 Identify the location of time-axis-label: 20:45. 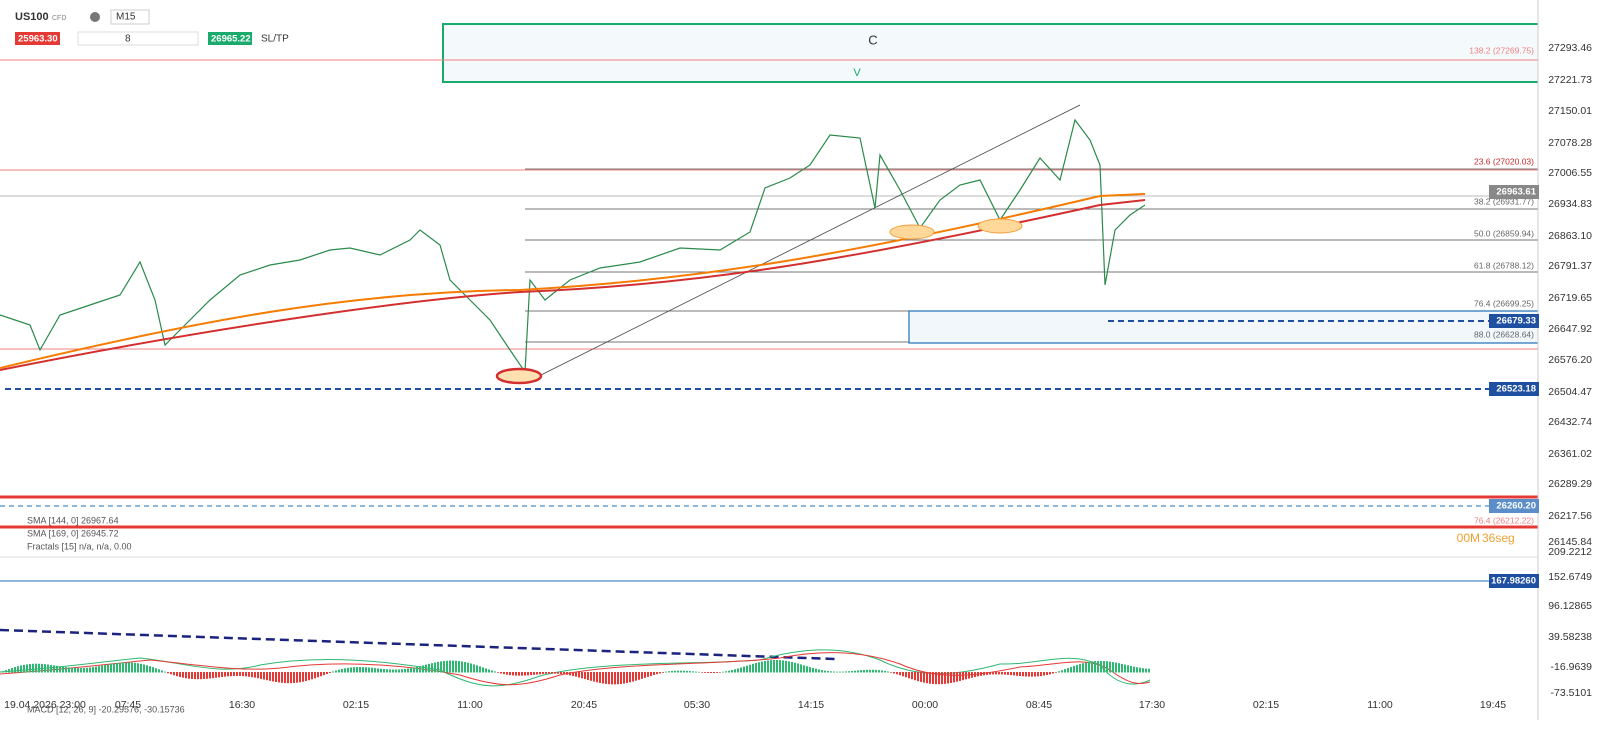
(584, 705).